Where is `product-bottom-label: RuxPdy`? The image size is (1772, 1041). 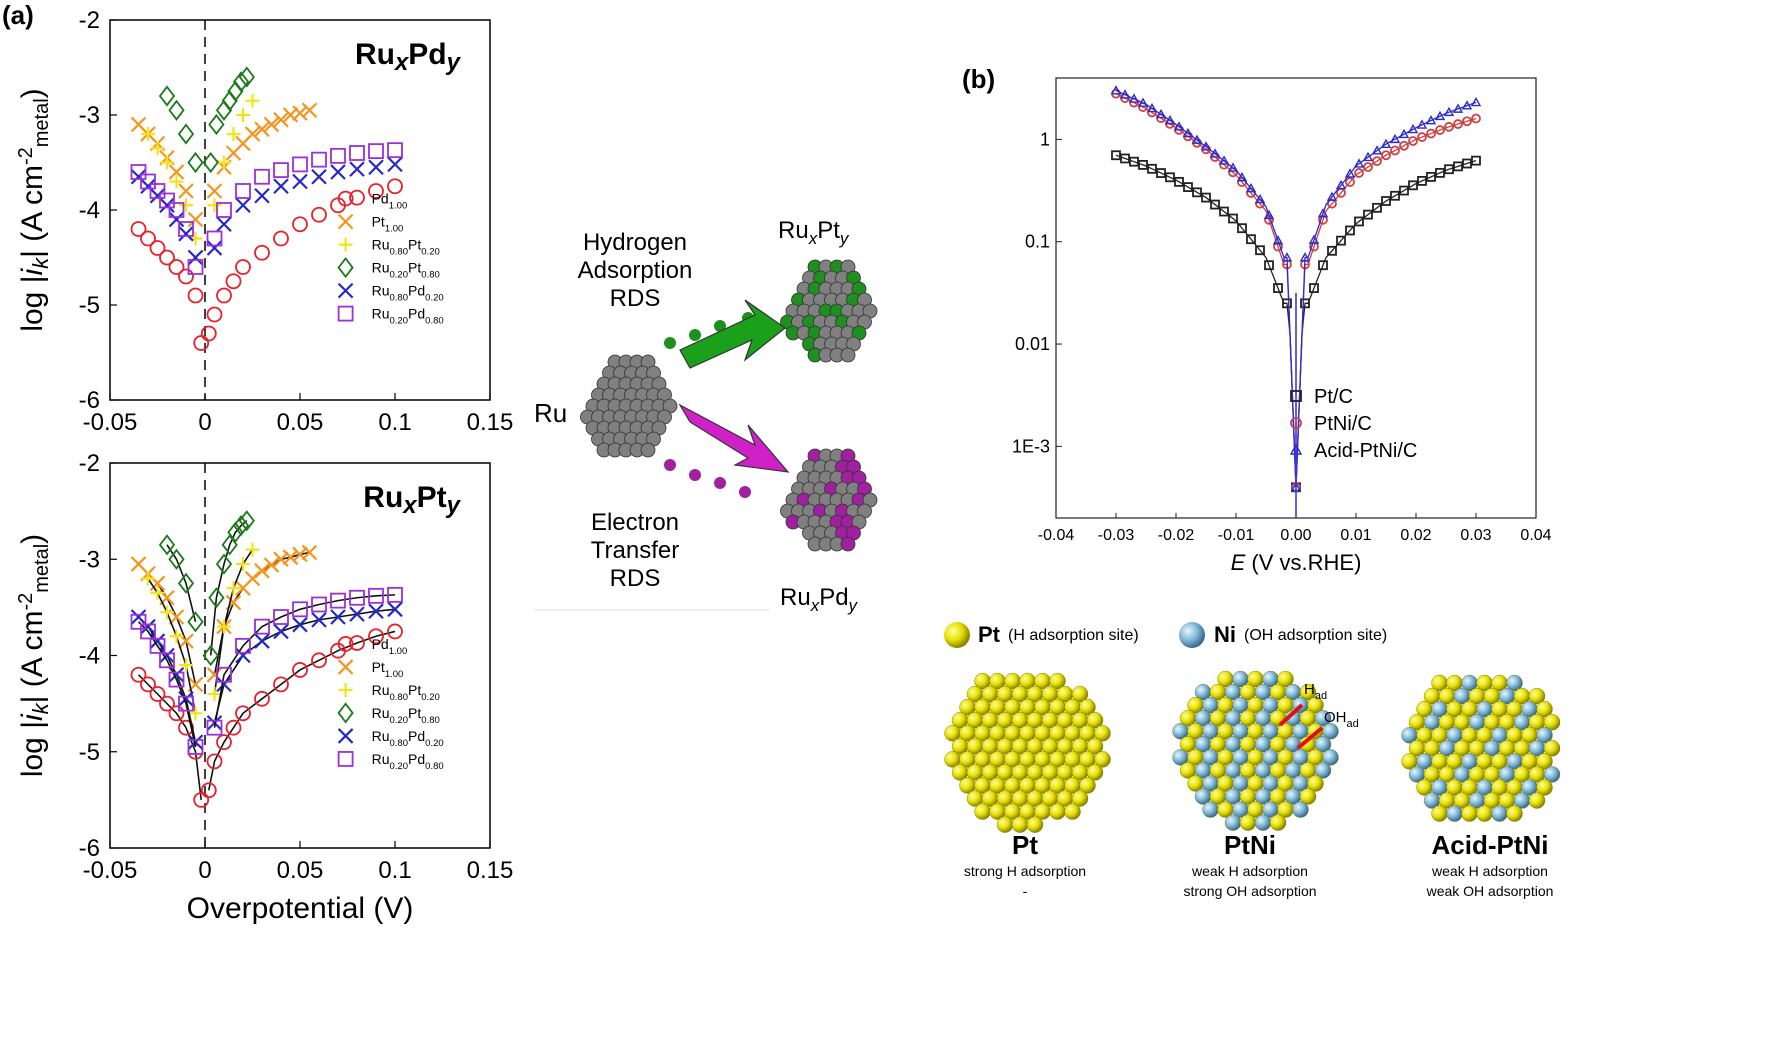
product-bottom-label: RuxPdy is located at coordinates (819, 599).